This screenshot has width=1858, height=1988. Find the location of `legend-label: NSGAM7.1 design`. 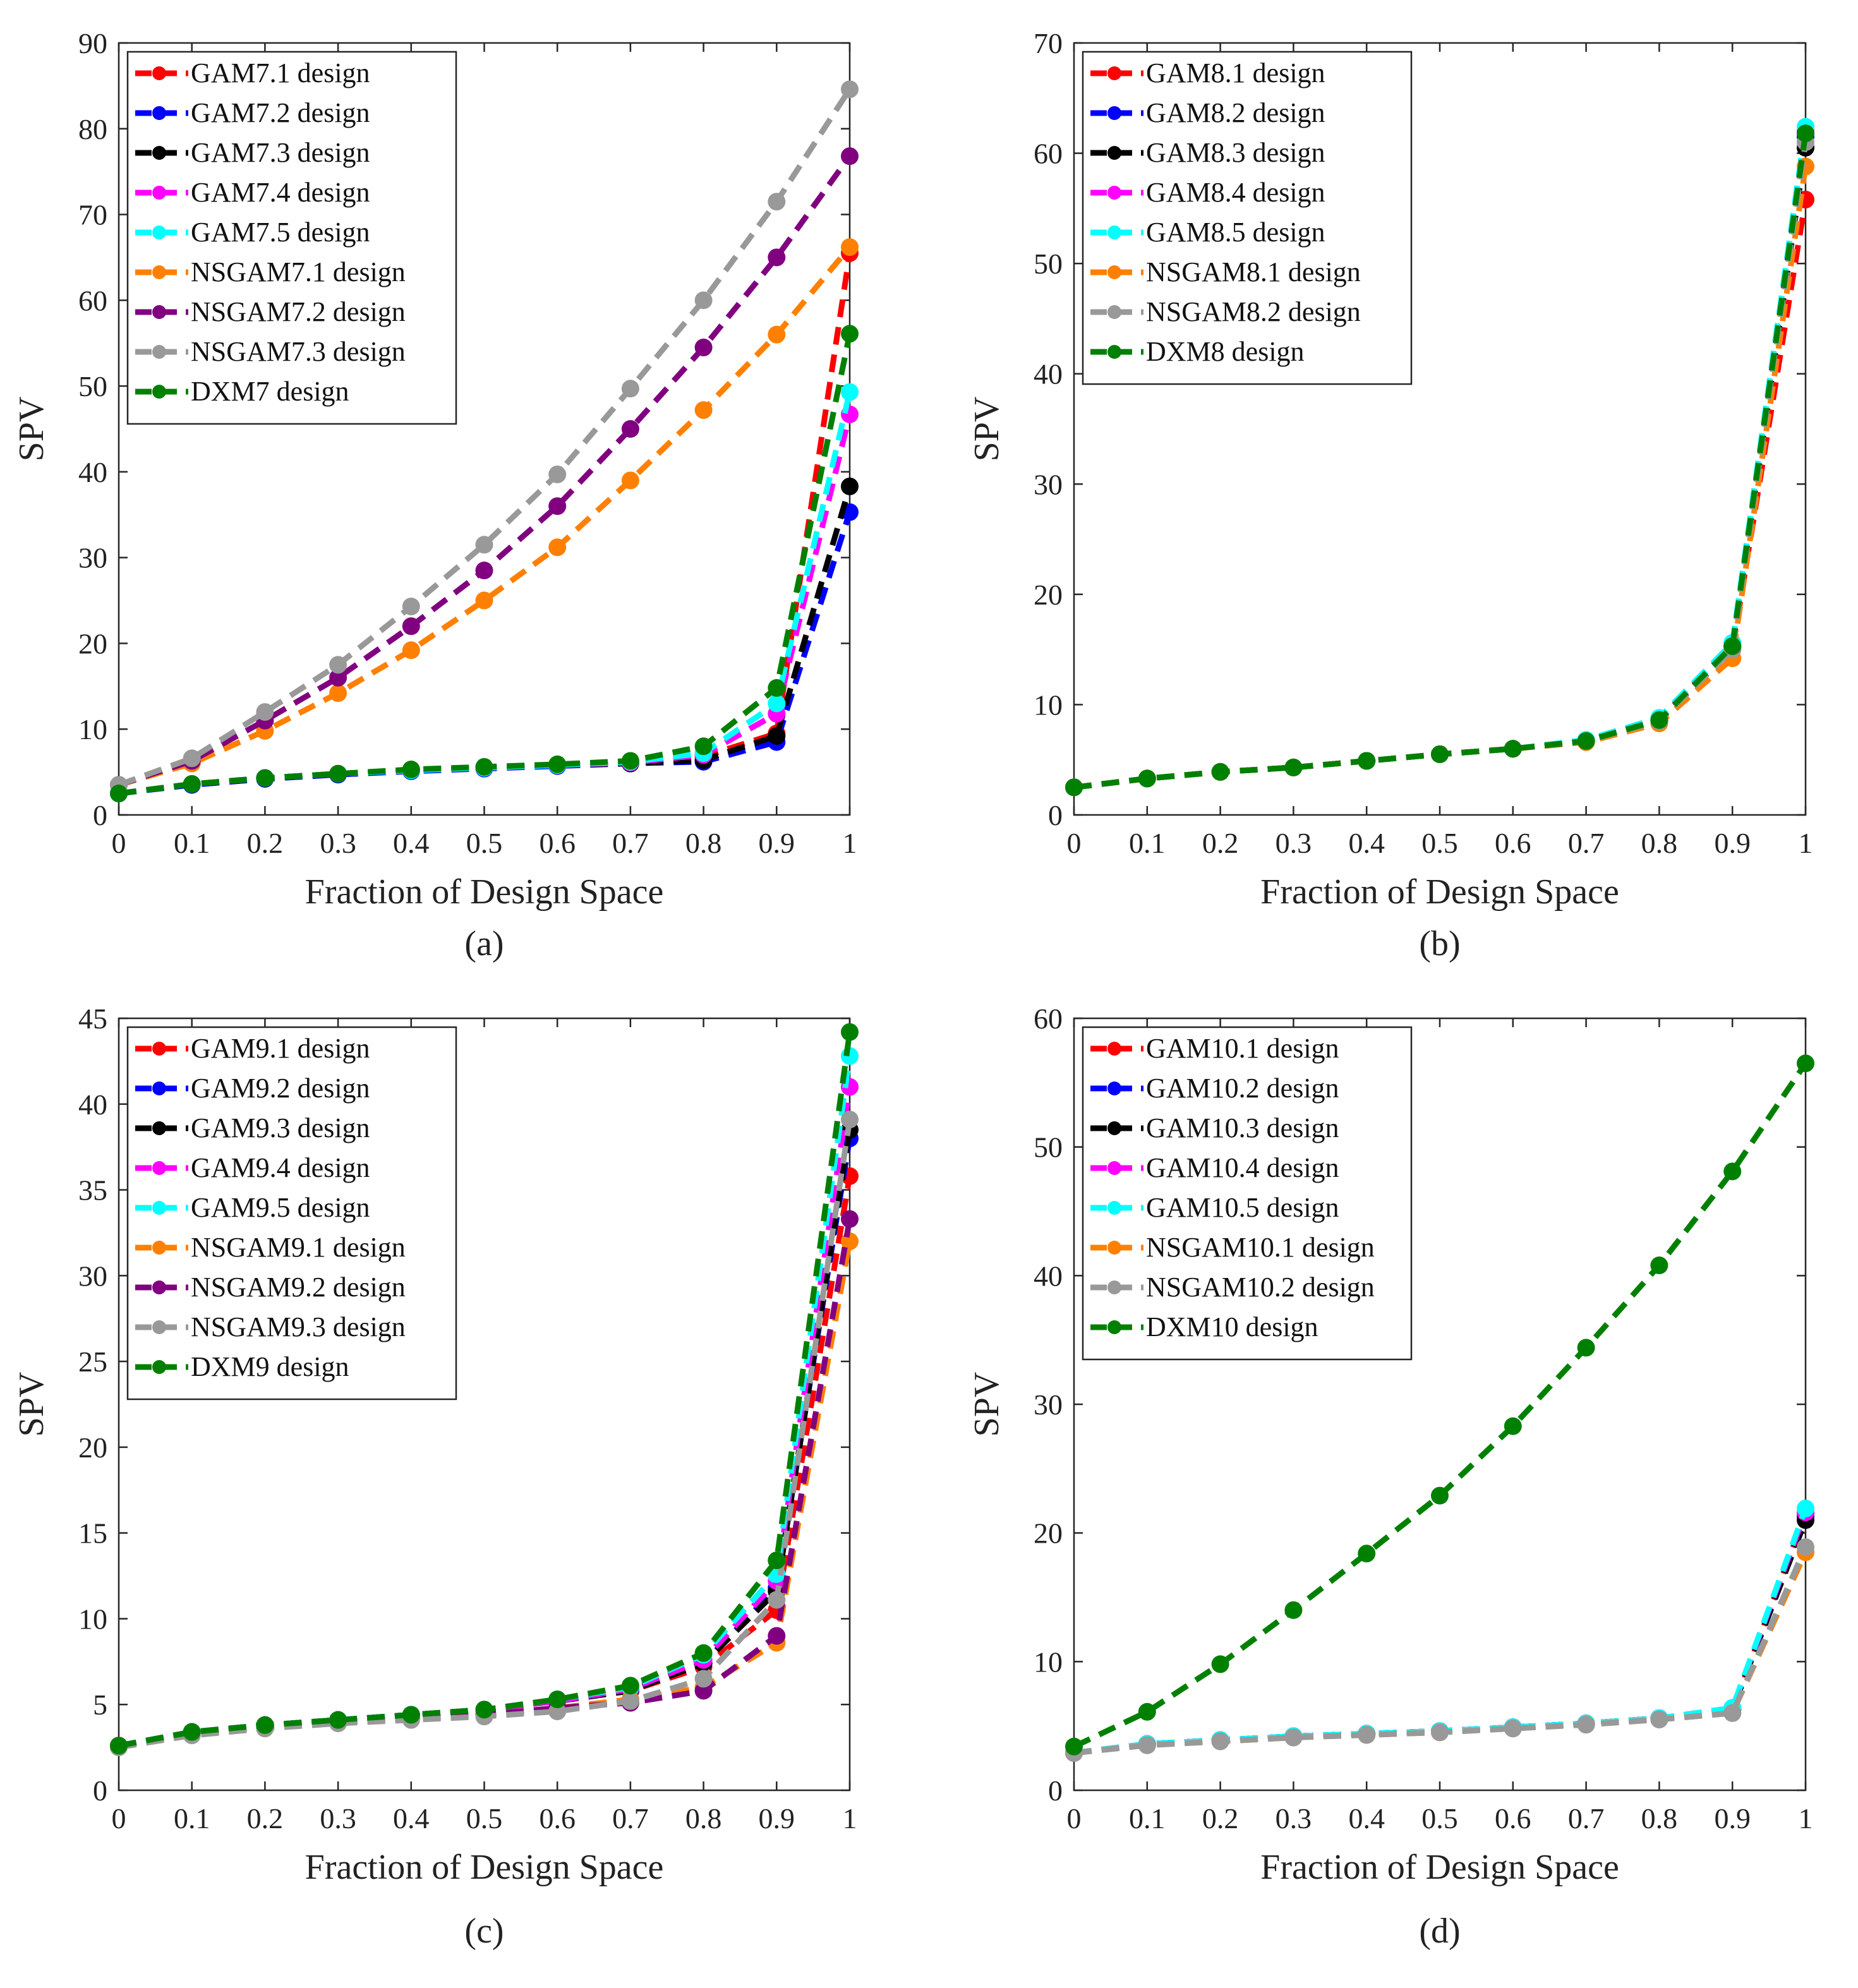

legend-label: NSGAM7.1 design is located at coordinates (298, 271).